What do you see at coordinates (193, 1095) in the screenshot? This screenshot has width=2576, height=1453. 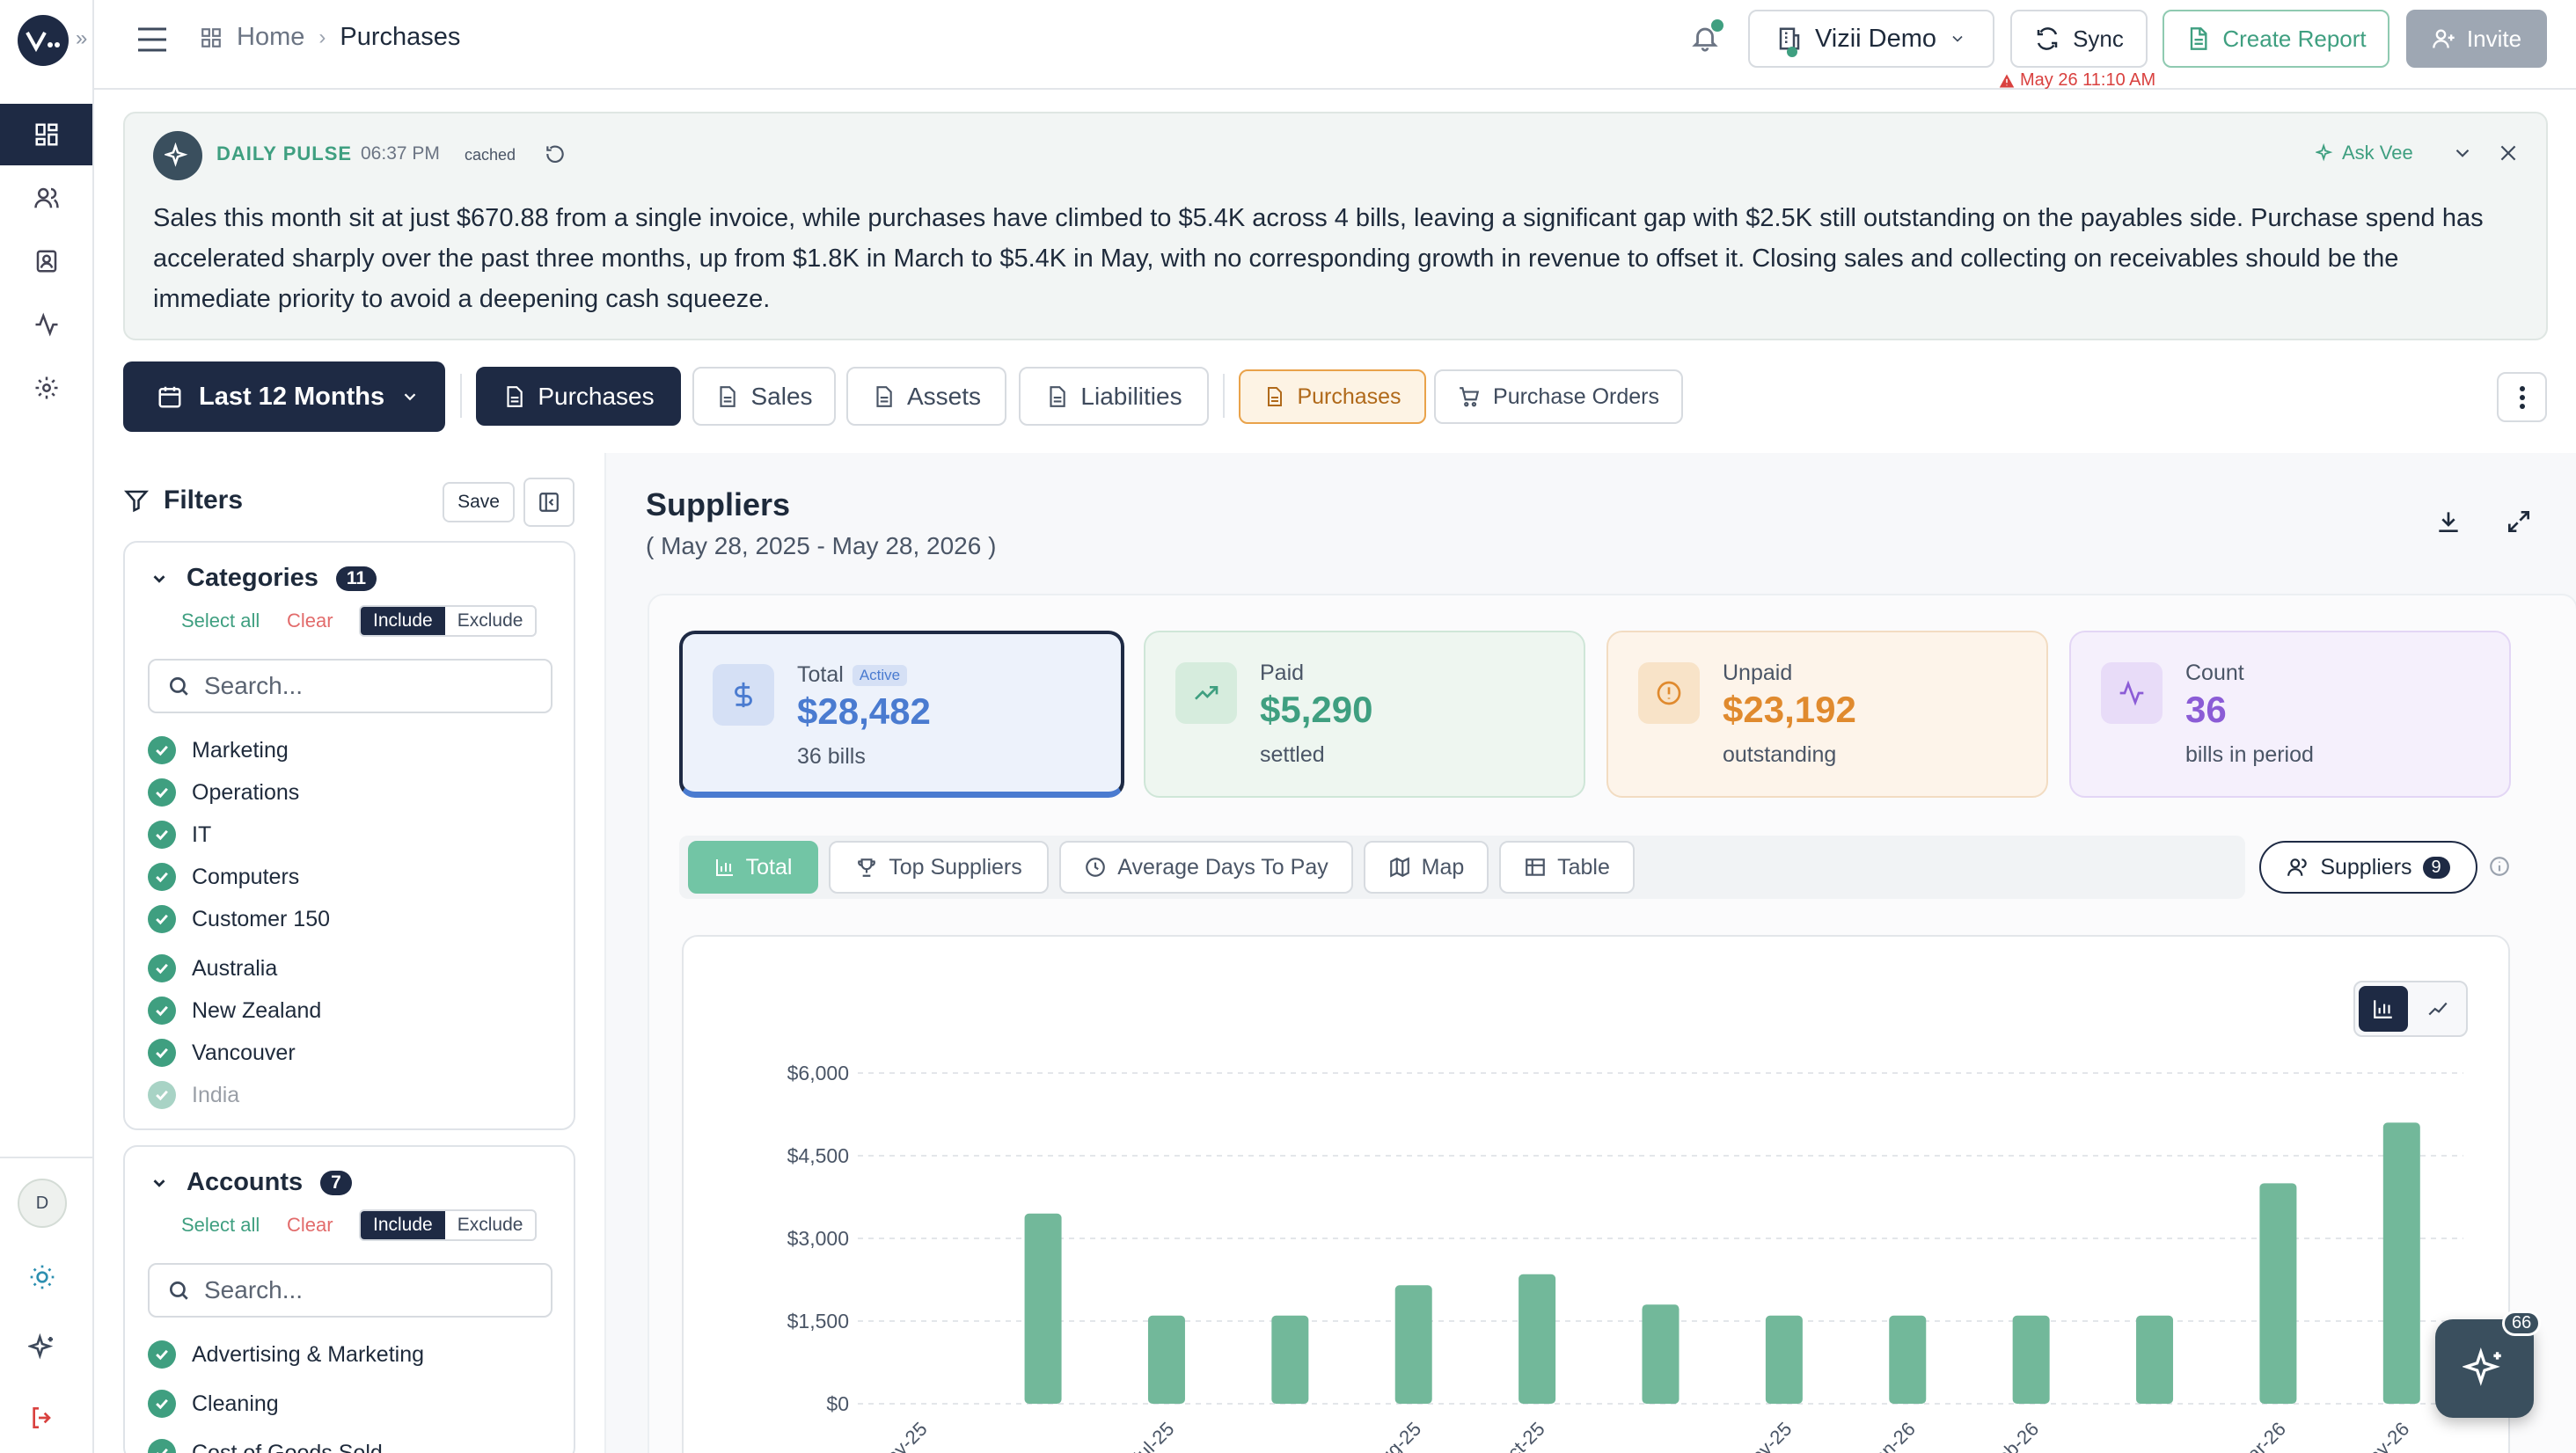 I see `filter-option: India` at bounding box center [193, 1095].